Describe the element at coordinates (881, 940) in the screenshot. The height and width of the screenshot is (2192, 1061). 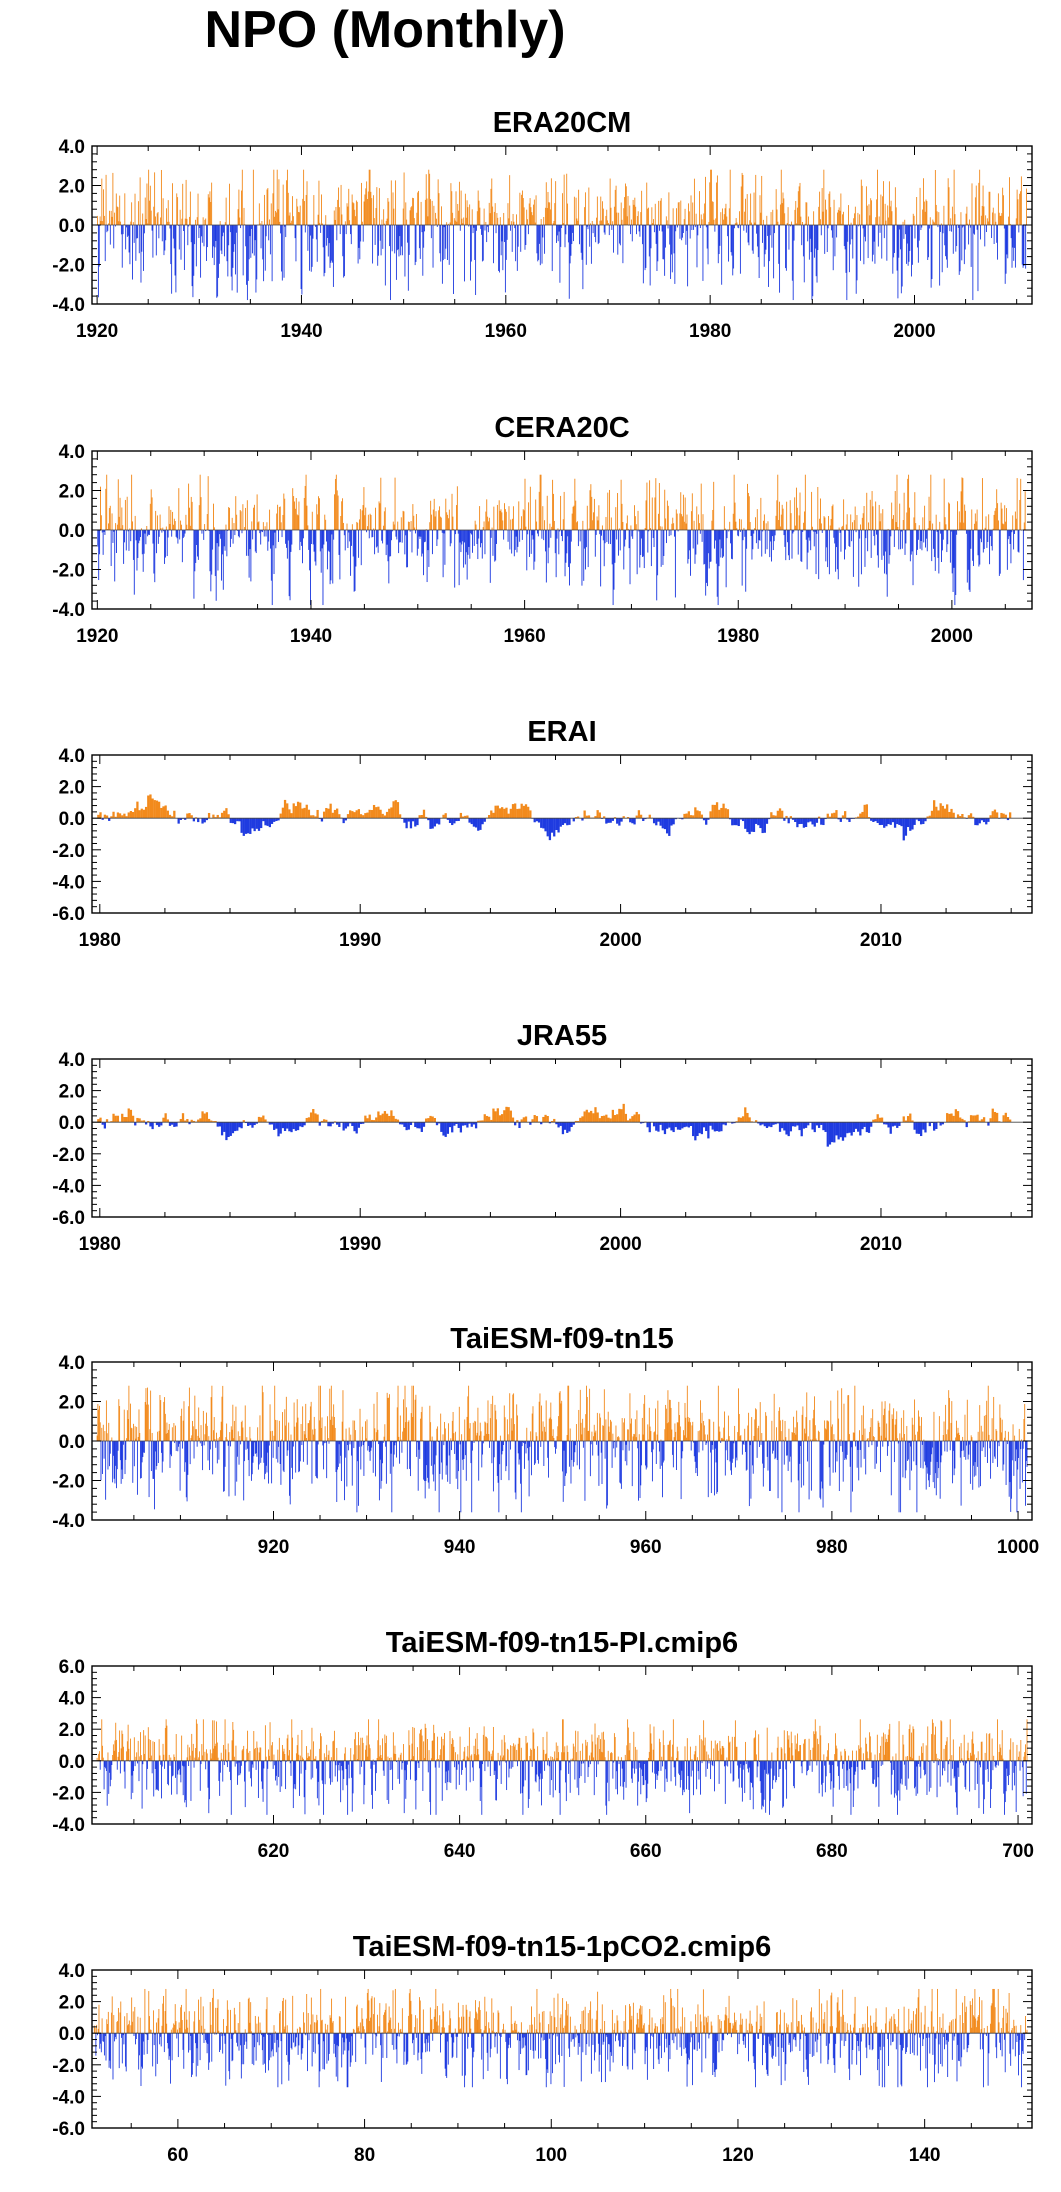
I see `x-tick-label: 2010` at that location.